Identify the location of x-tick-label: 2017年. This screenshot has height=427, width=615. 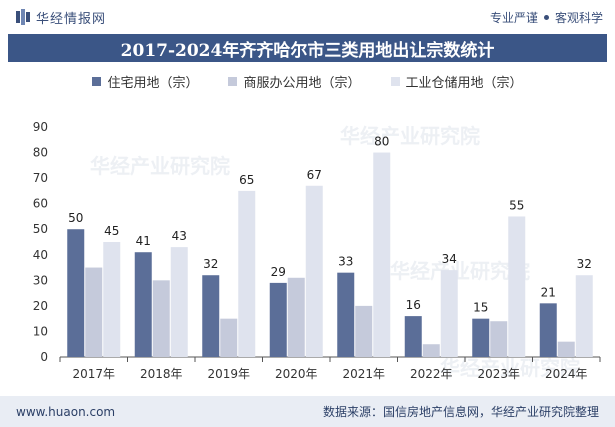
(93, 374).